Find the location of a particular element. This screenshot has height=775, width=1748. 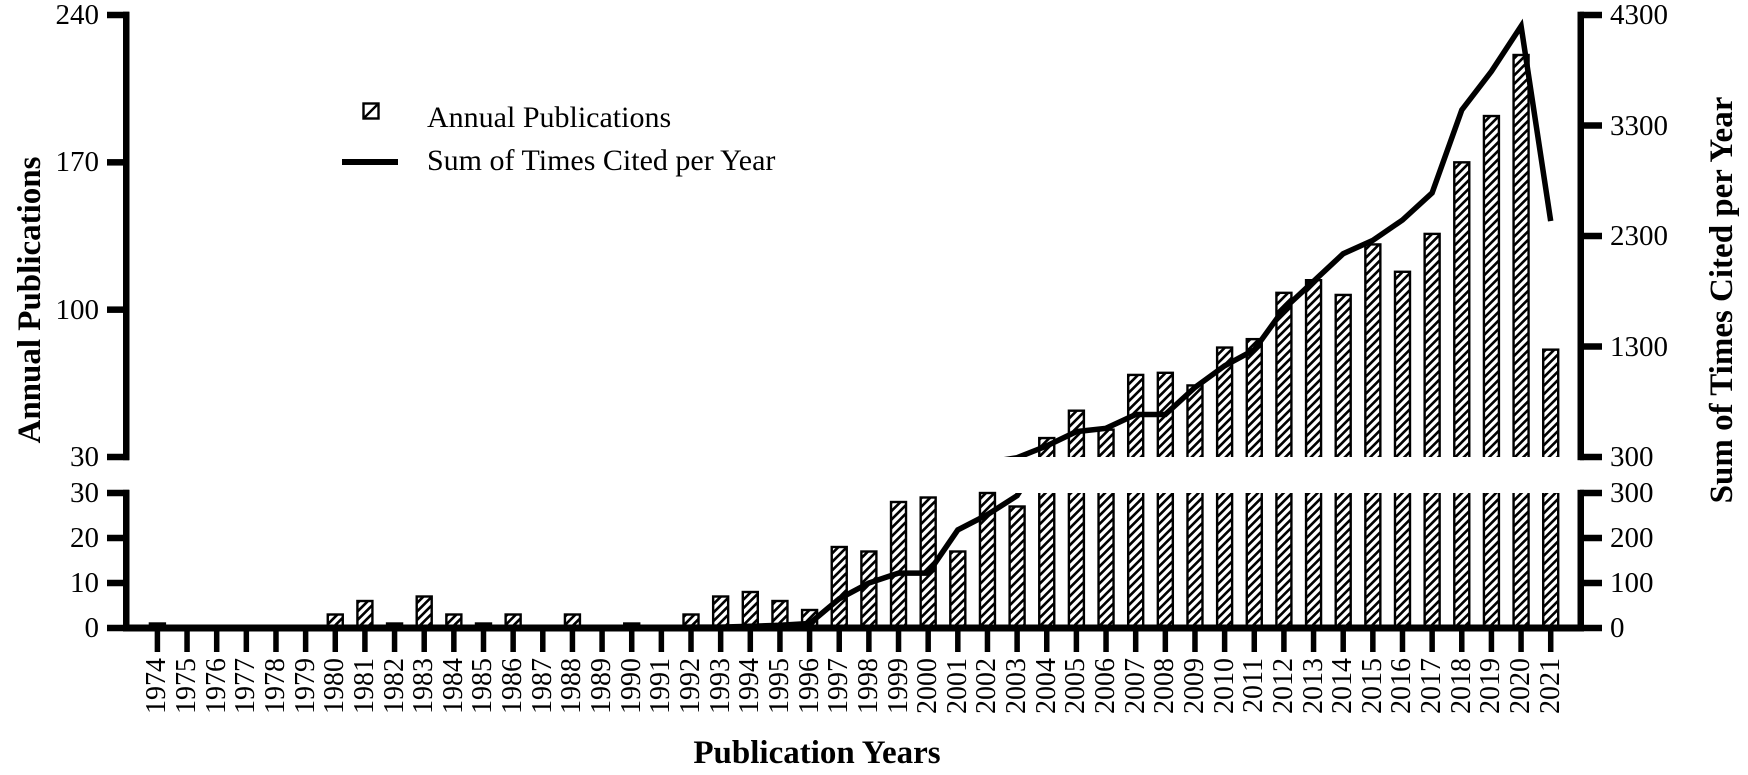

bar-2021-upper is located at coordinates (1551, 402).